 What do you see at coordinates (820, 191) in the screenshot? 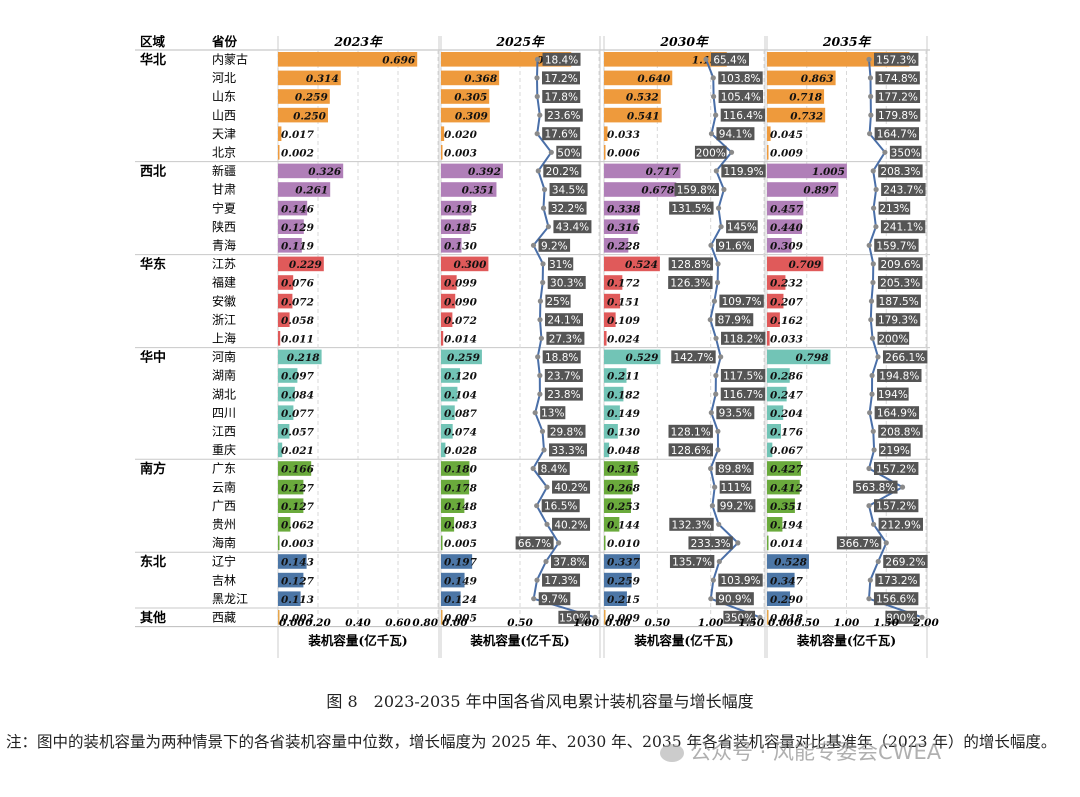
I see `bar-value-label: 0.897` at bounding box center [820, 191].